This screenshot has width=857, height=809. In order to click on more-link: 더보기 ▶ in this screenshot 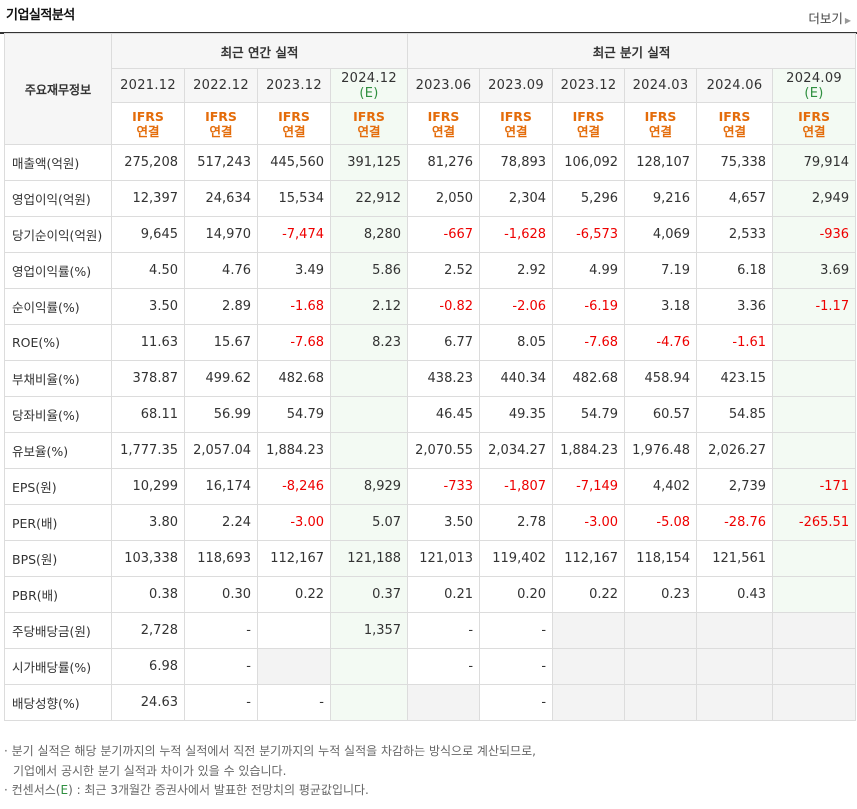, I will do `click(829, 17)`.